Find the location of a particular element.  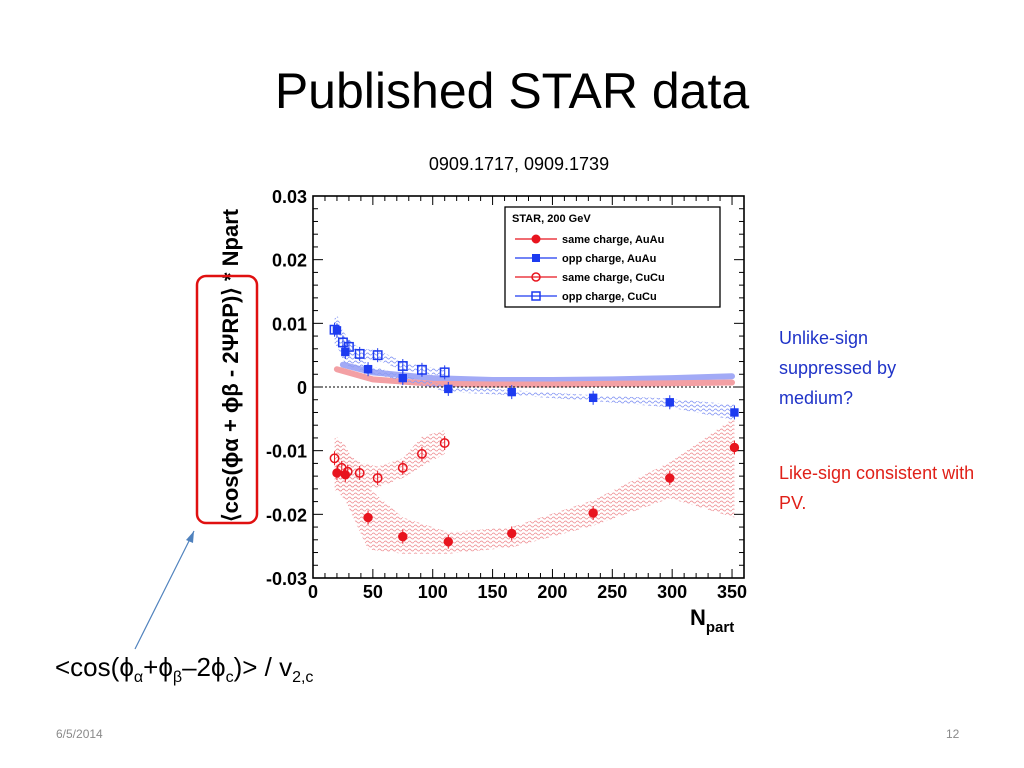

formula-prefix: <cos( is located at coordinates (87, 667).